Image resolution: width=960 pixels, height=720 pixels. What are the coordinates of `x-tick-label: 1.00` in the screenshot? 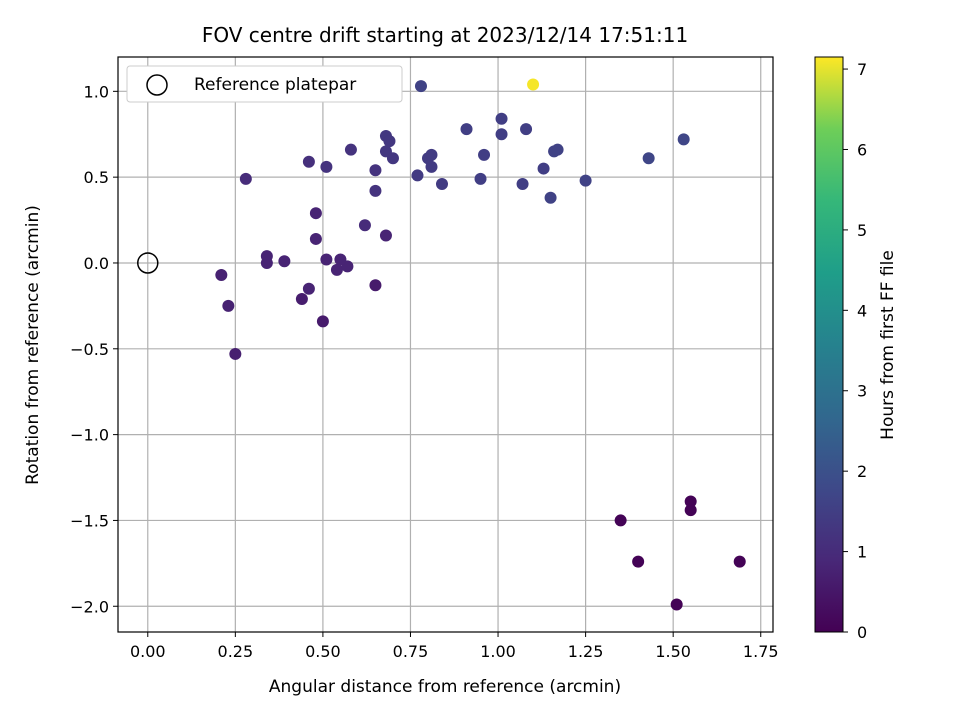 It's located at (498, 651).